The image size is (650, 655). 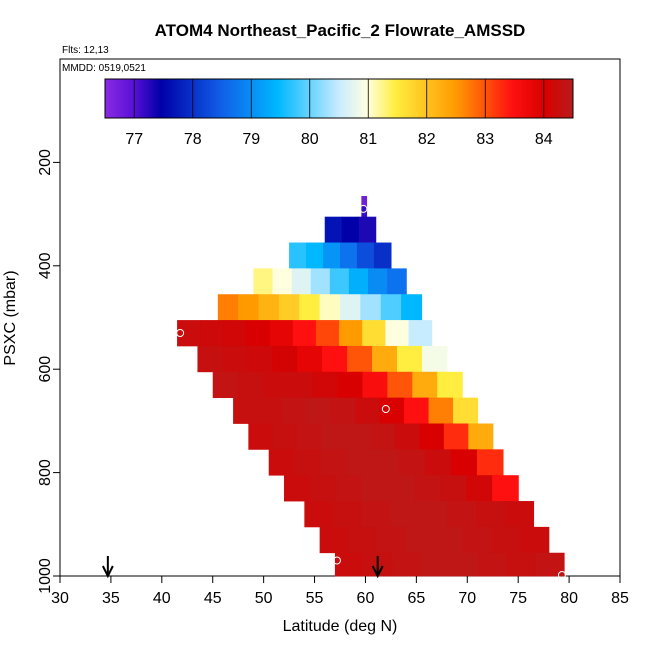 What do you see at coordinates (339, 113) in the screenshot?
I see `colorbar-ticks: 77 78 79 80 81 82 83 84` at bounding box center [339, 113].